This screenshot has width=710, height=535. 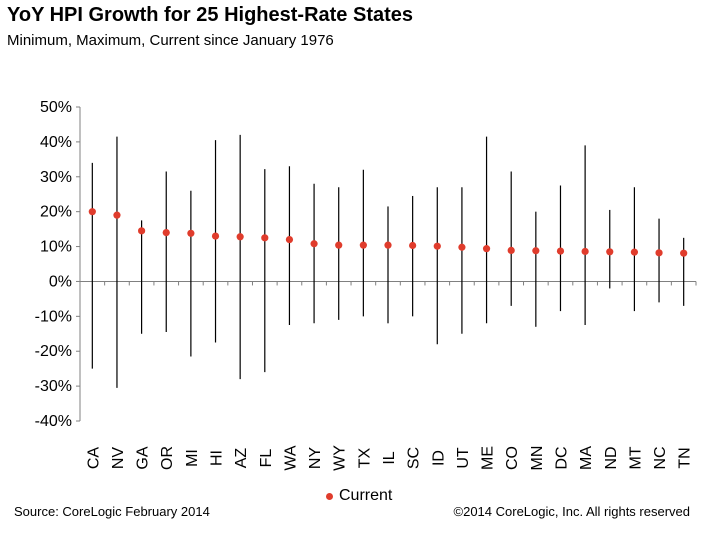 I want to click on x-tick-label: MA, so click(x=586, y=458).